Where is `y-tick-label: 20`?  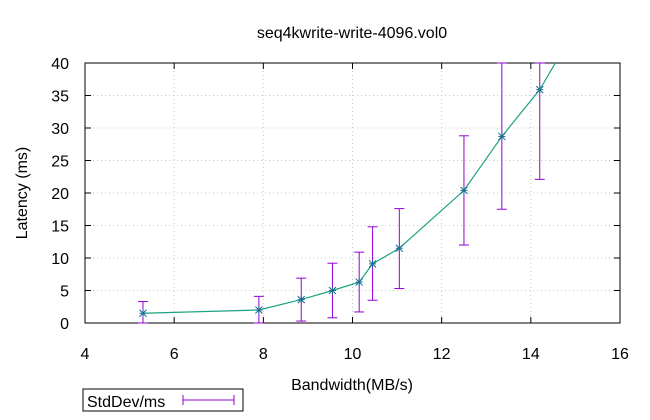
y-tick-label: 20 is located at coordinates (60, 194).